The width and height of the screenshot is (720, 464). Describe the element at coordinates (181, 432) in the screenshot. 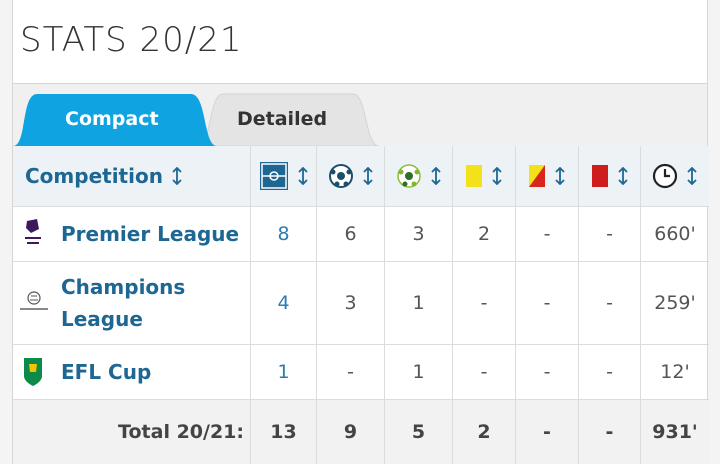

I see `cell-text: Total 20/21:` at that location.